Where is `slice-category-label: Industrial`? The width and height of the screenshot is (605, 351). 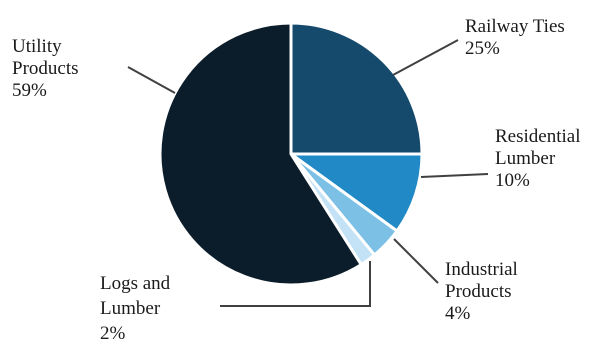 slice-category-label: Industrial is located at coordinates (481, 269).